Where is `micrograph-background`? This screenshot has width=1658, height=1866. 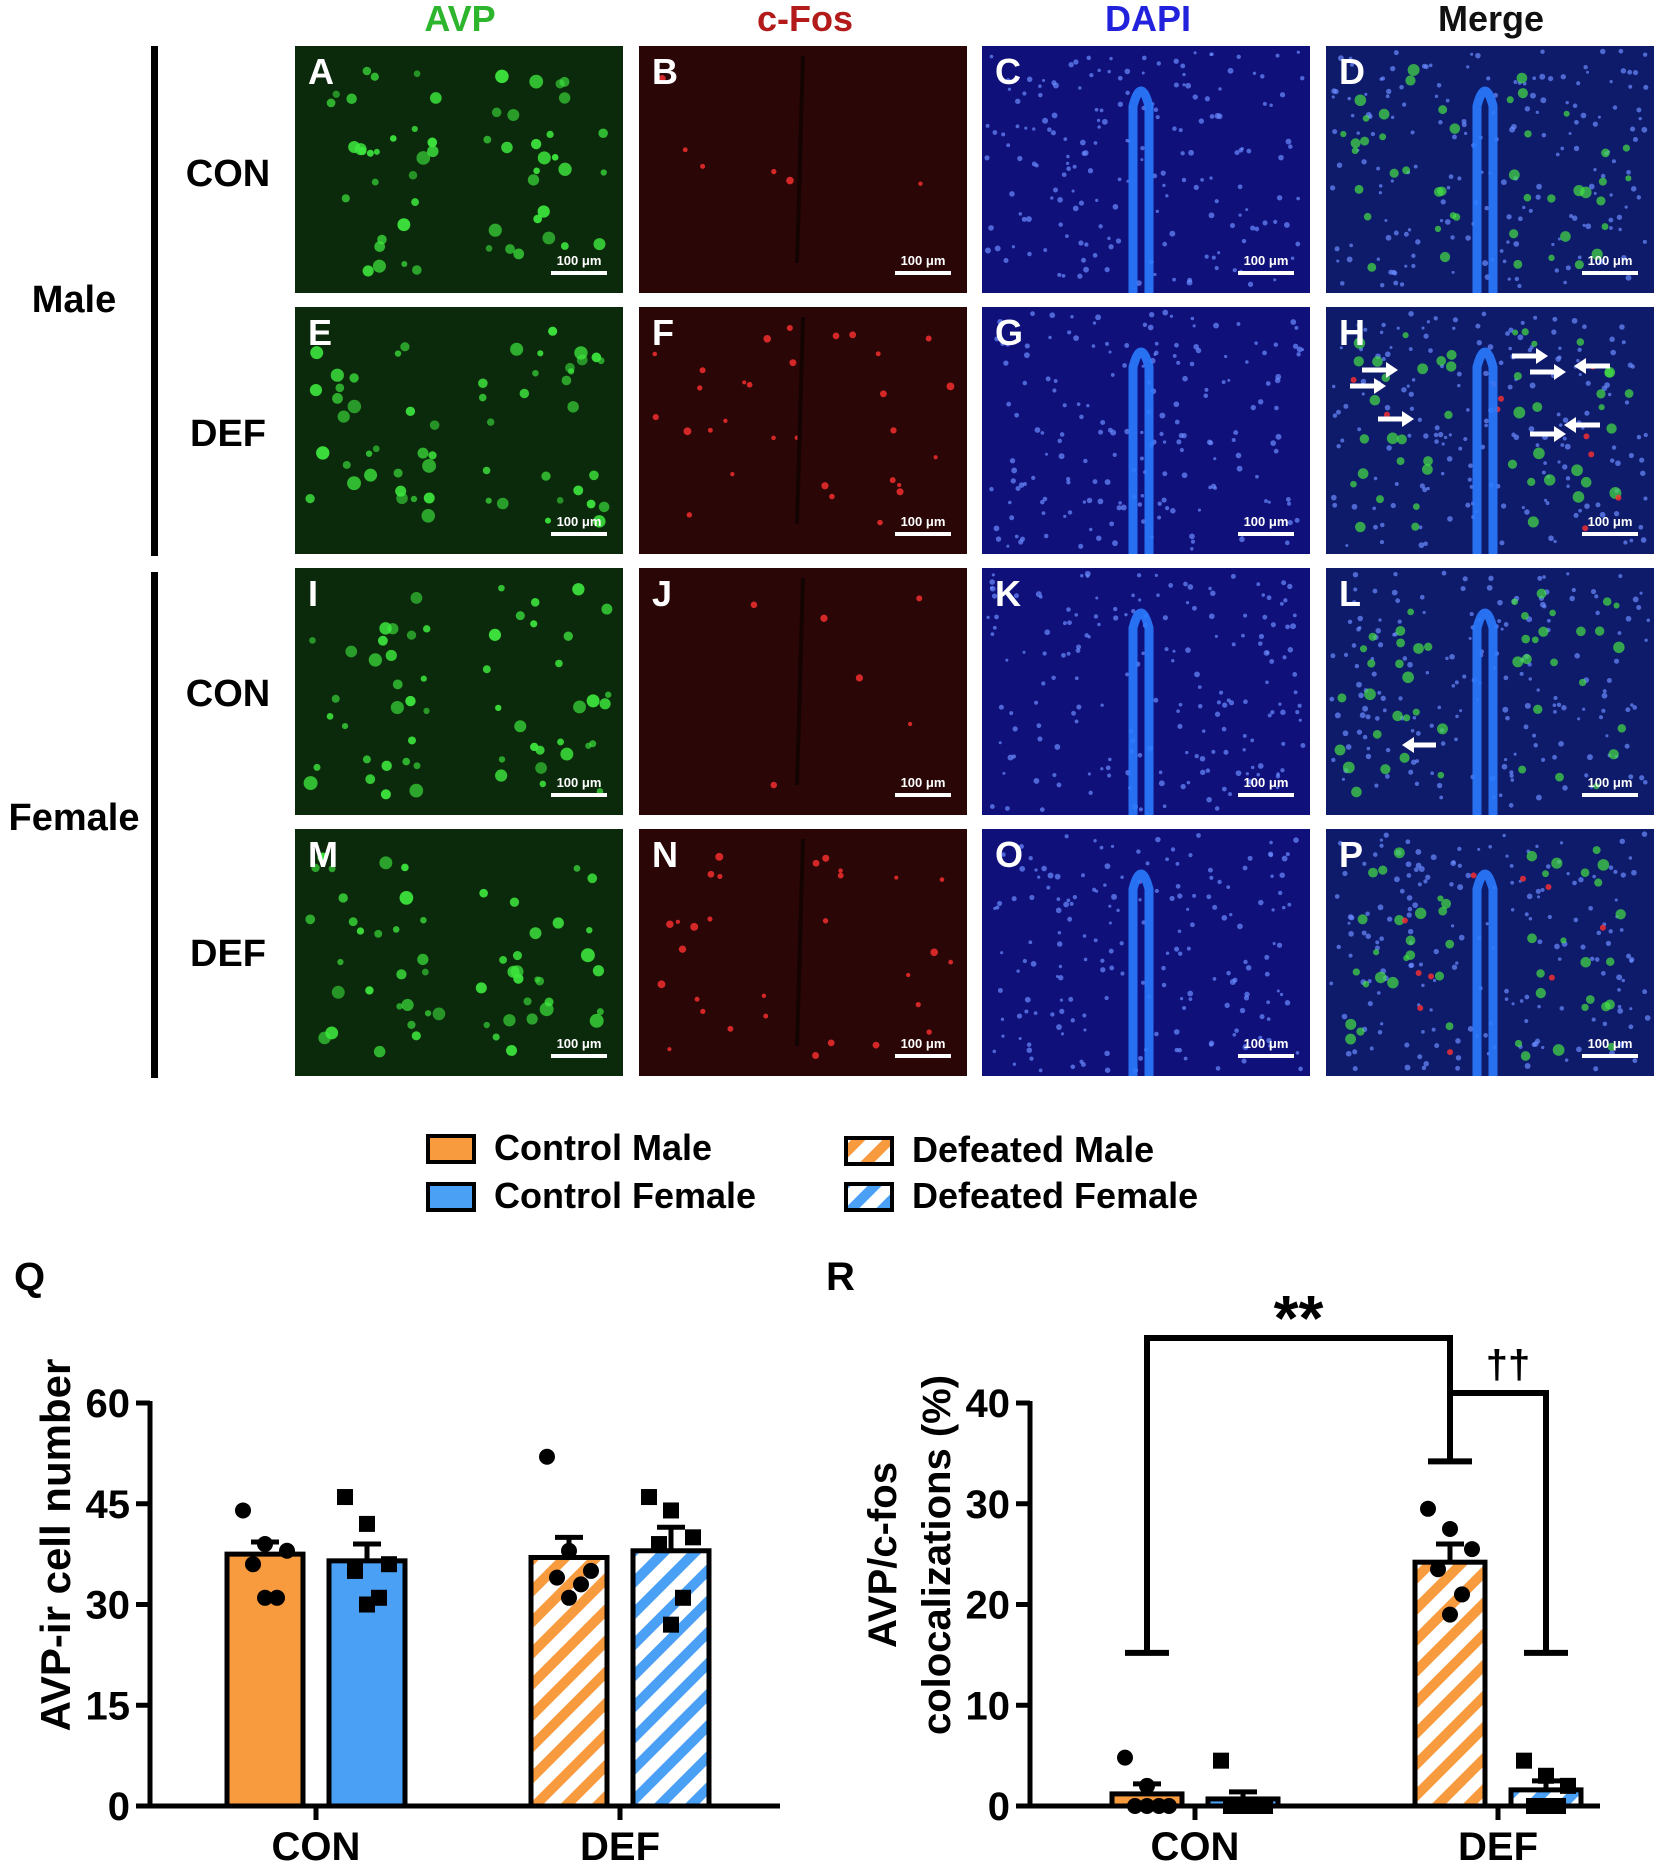 micrograph-background is located at coordinates (459, 952).